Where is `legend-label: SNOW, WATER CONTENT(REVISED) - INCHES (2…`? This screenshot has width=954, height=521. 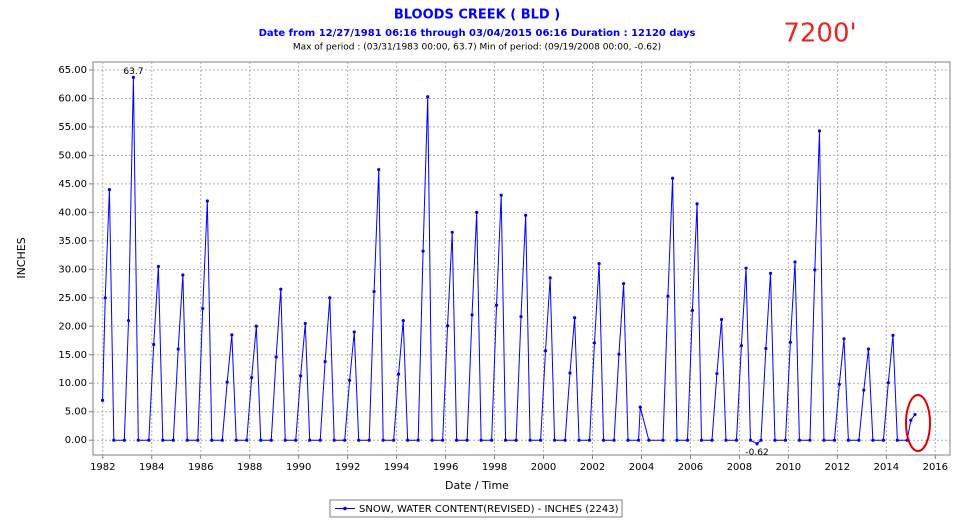
legend-label: SNOW, WATER CONTENT(REVISED) - INCHES (2… is located at coordinates (489, 509).